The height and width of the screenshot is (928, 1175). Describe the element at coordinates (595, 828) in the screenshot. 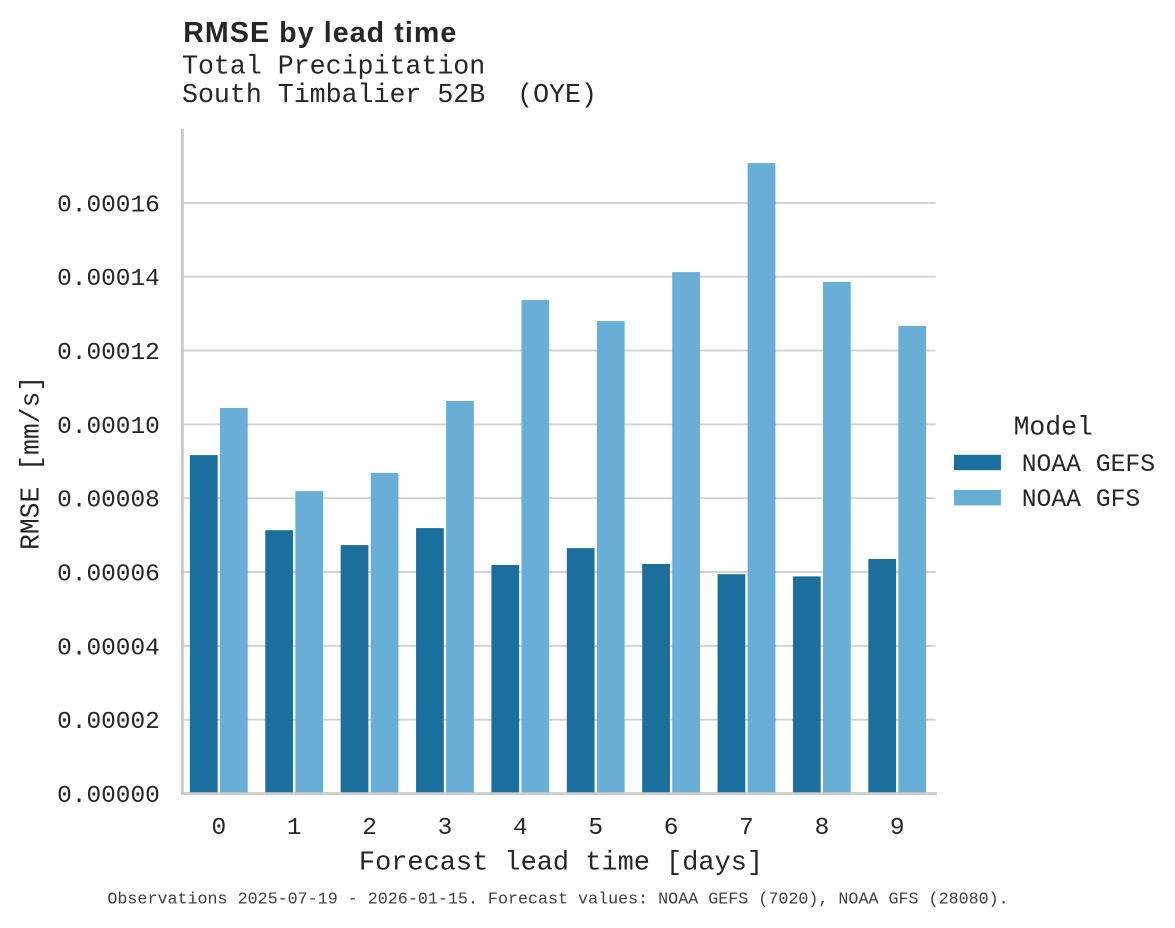

I see `svg-text: 5` at that location.